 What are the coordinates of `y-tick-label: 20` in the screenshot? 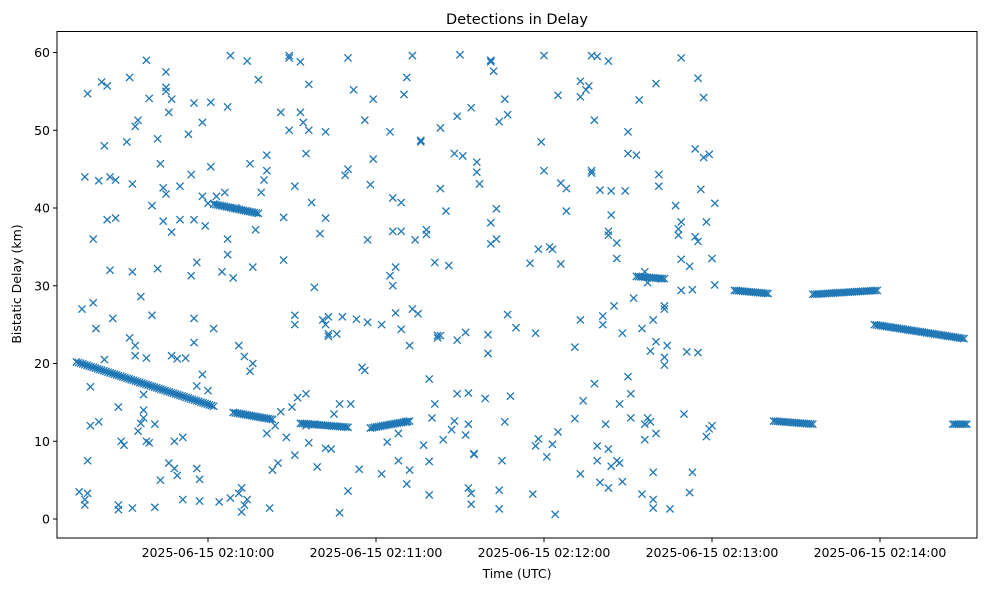 It's located at (42, 363).